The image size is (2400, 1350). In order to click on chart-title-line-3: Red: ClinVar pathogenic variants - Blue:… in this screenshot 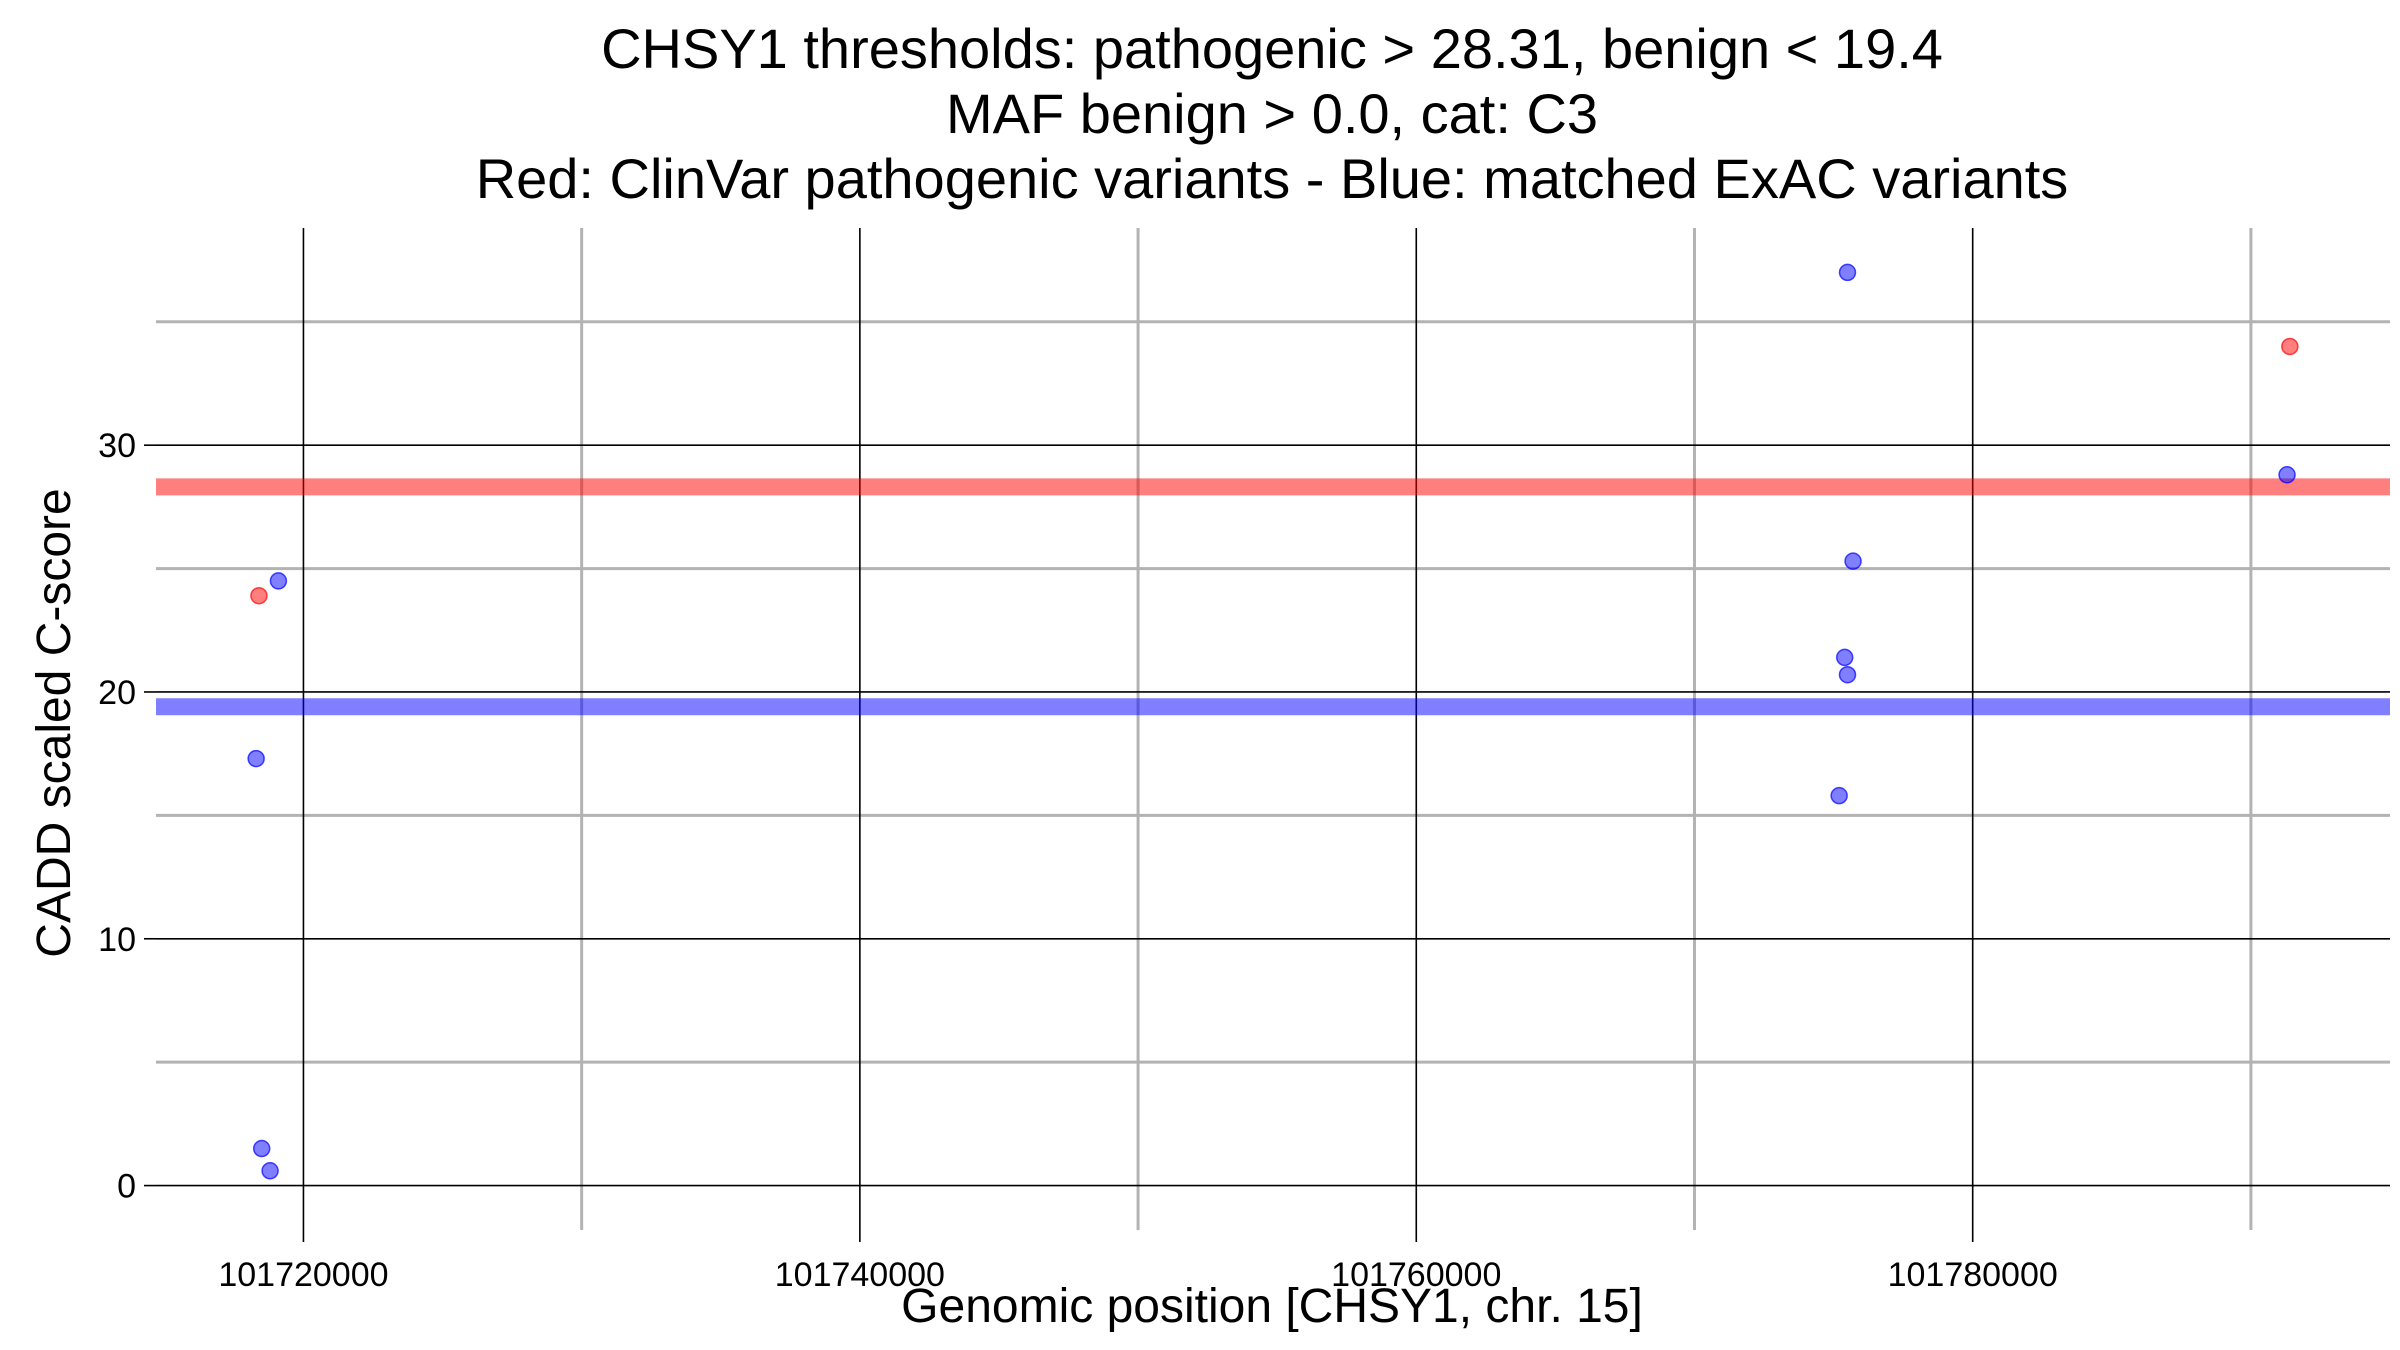, I will do `click(1272, 178)`.